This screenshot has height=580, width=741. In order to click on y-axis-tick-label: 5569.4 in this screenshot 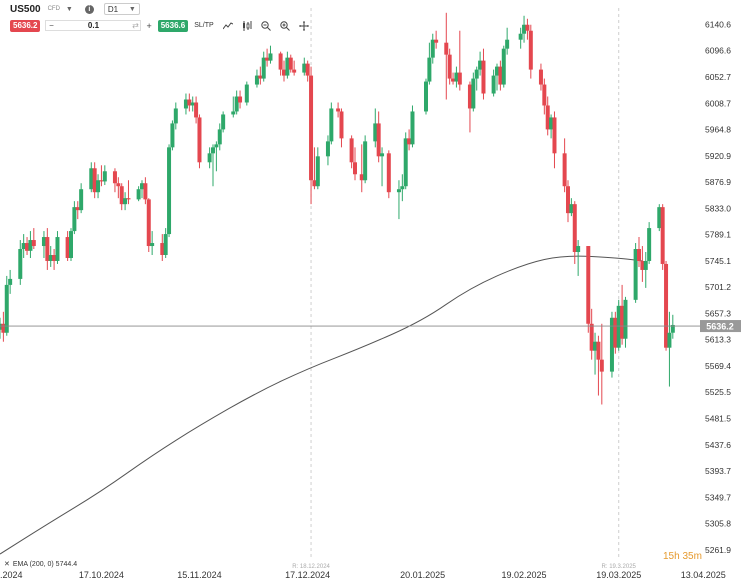, I will do `click(718, 366)`.